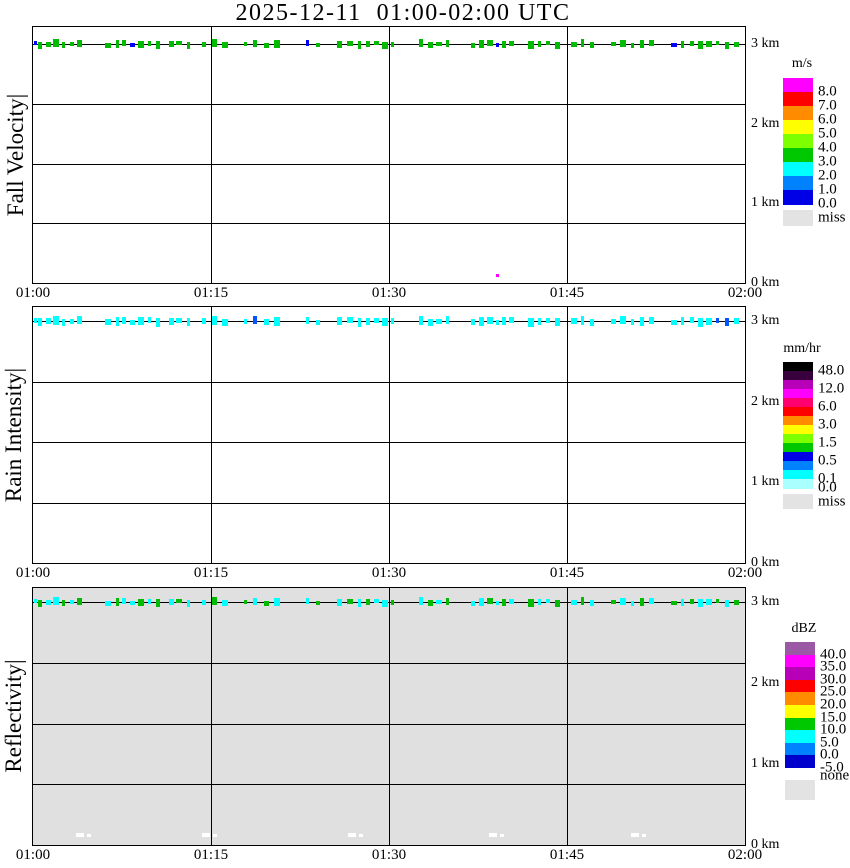  What do you see at coordinates (829, 754) in the screenshot?
I see `legend-tick-label: 0.0` at bounding box center [829, 754].